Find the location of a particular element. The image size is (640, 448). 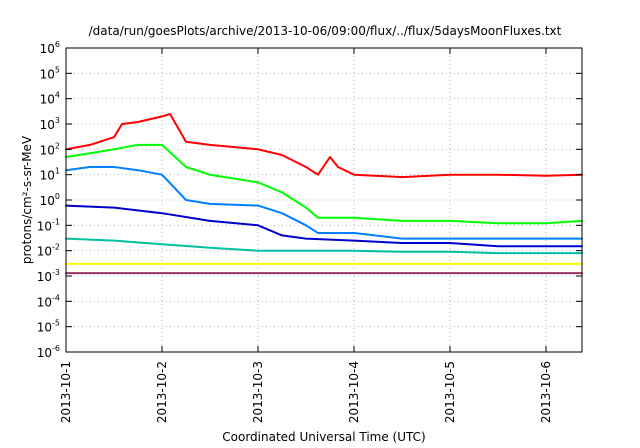

y-tick-label: 10⁻⁶ is located at coordinates (48, 352).